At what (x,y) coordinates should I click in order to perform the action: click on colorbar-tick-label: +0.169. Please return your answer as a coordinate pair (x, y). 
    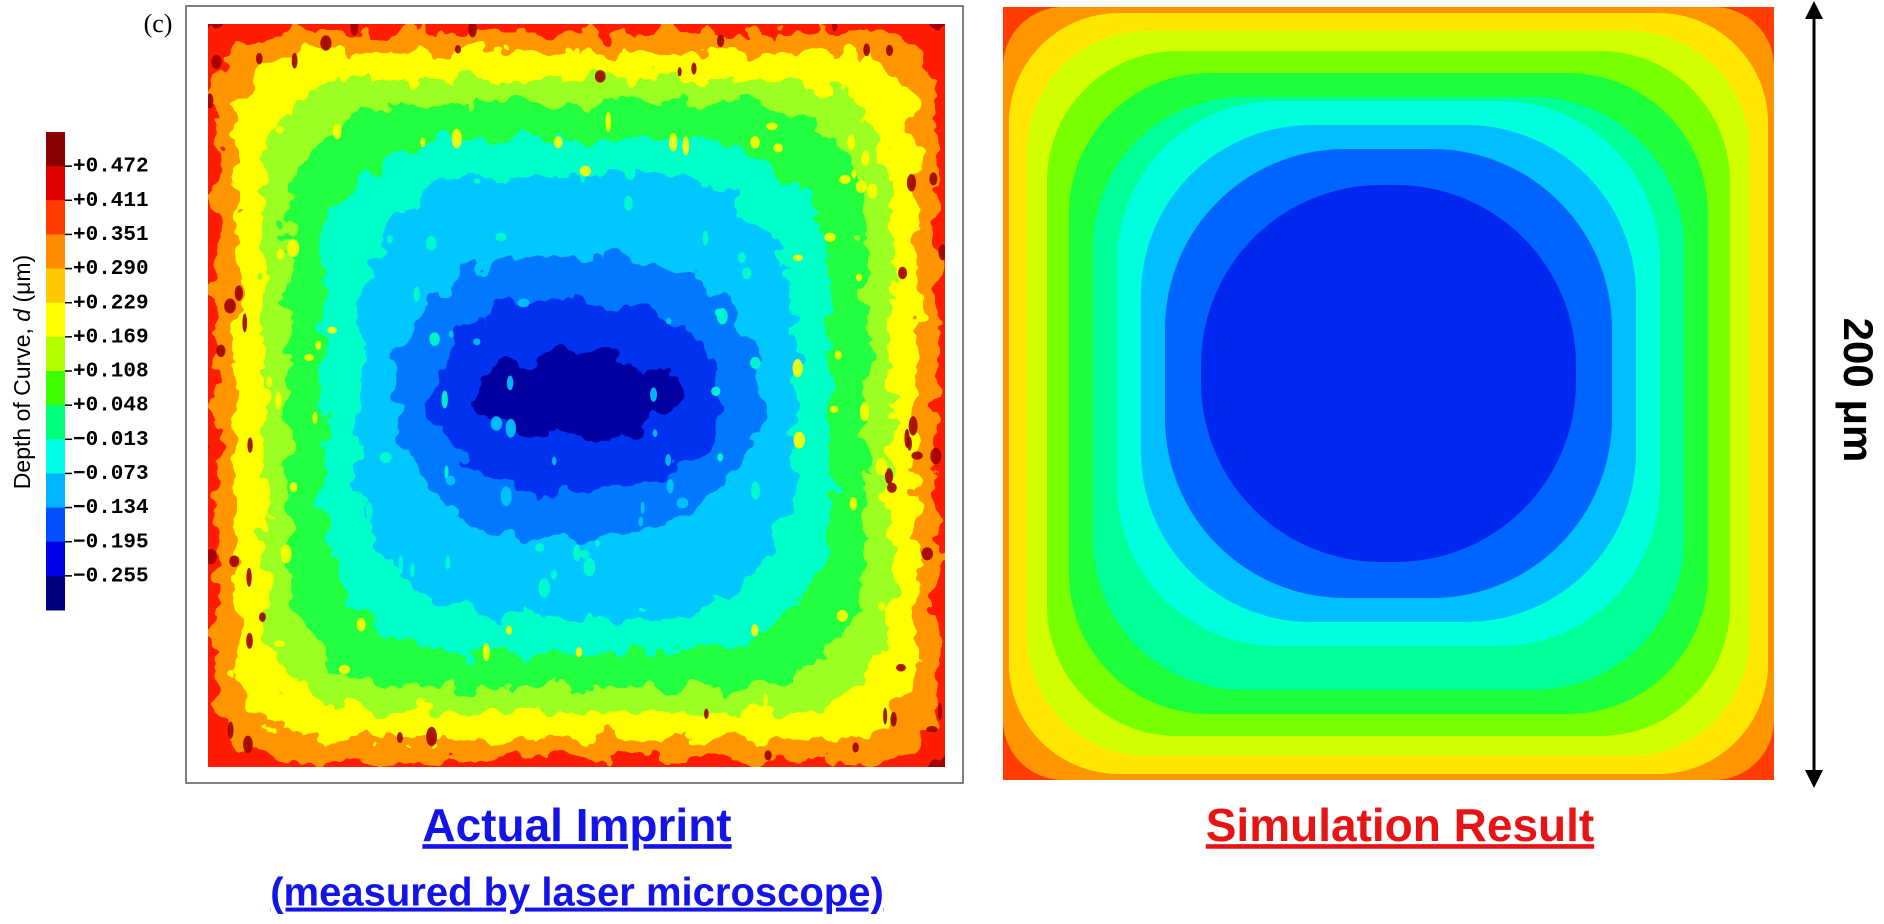
    Looking at the image, I should click on (111, 337).